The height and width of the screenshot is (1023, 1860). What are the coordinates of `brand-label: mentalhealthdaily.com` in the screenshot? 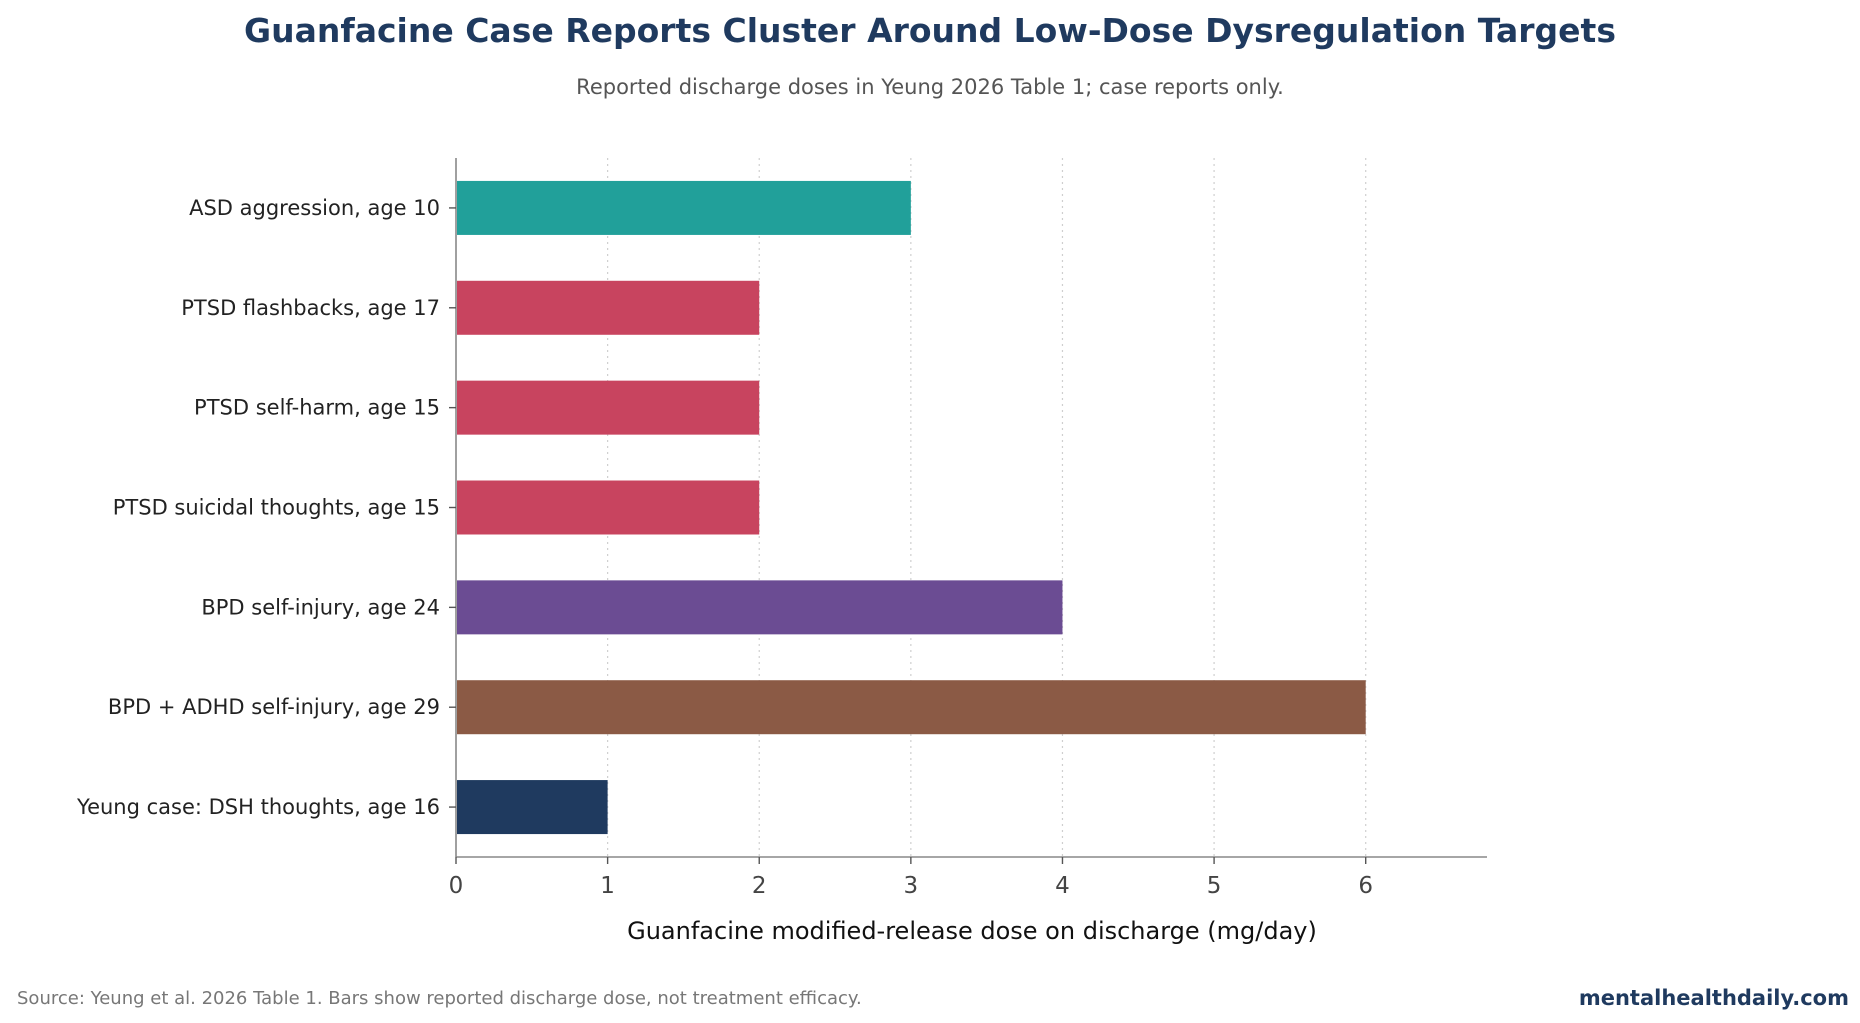 It's located at (1714, 998).